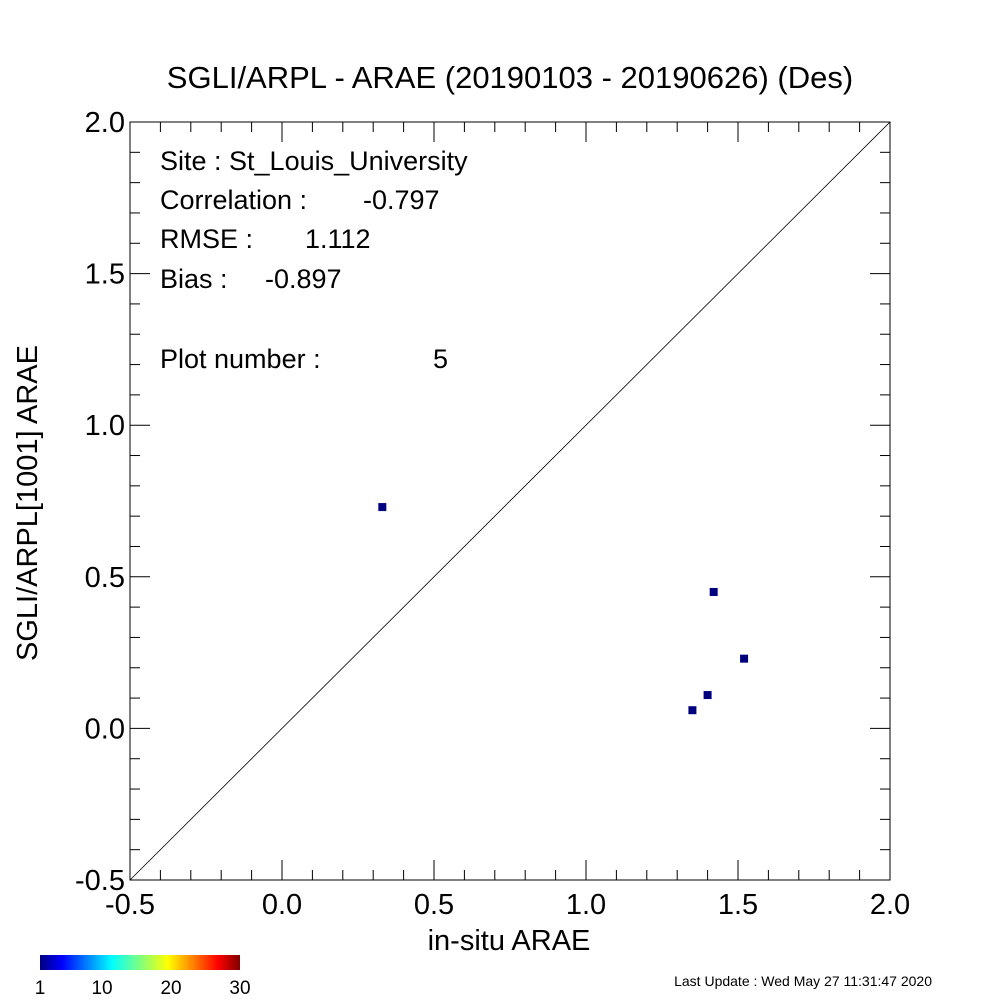 The image size is (1000, 1000). What do you see at coordinates (170, 988) in the screenshot?
I see `colorbar-tick-label: 20` at bounding box center [170, 988].